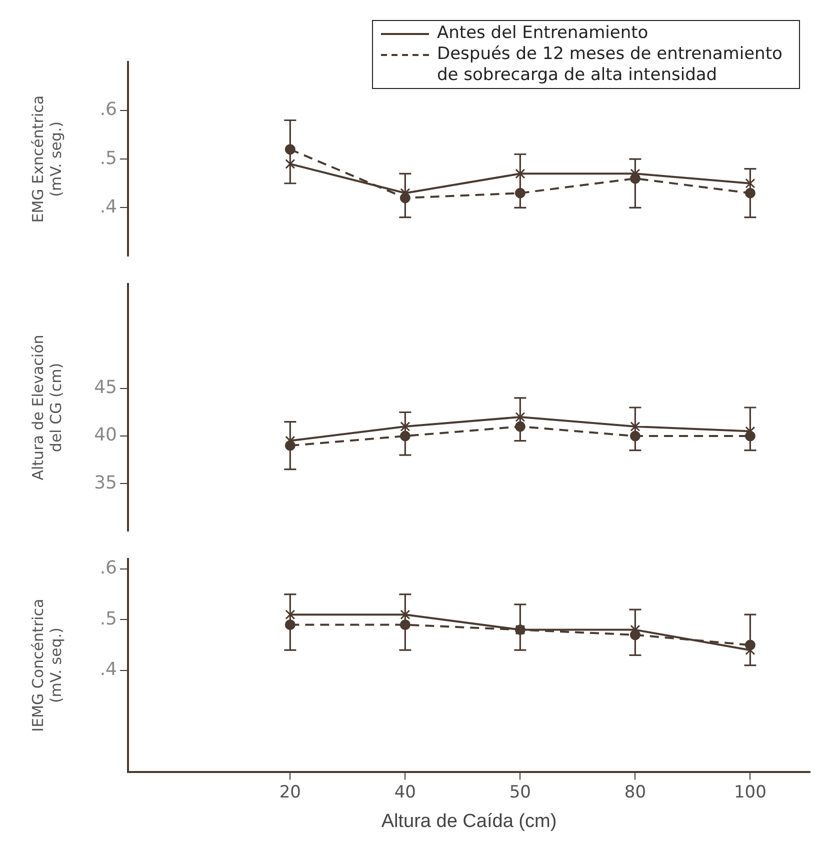  What do you see at coordinates (290, 792) in the screenshot?
I see `x-tick-label: 20` at bounding box center [290, 792].